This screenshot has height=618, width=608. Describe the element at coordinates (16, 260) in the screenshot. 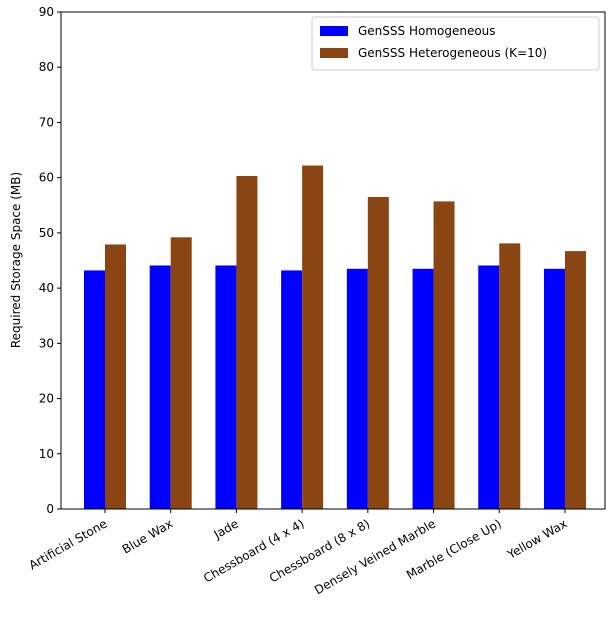

I see `y-axis-title: Required Storage Space (MB)` at that location.